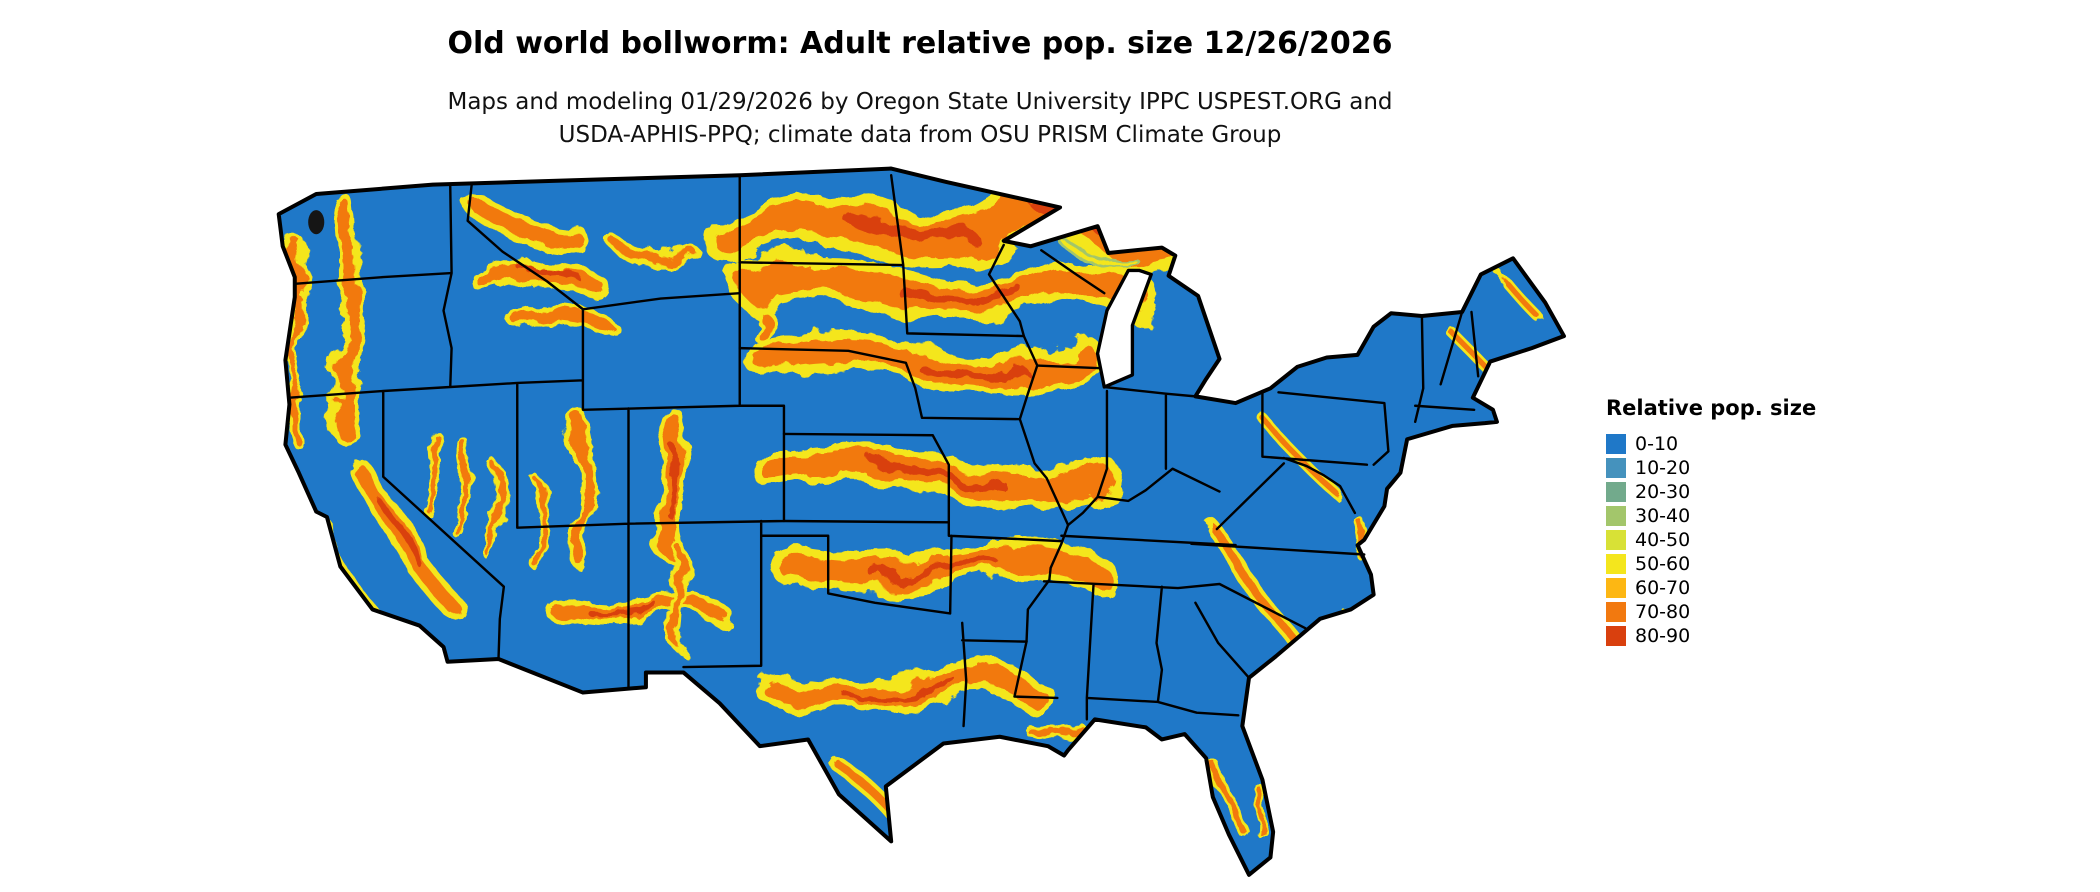  Describe the element at coordinates (1711, 612) in the screenshot. I see `legend-item: 70-80` at that location.